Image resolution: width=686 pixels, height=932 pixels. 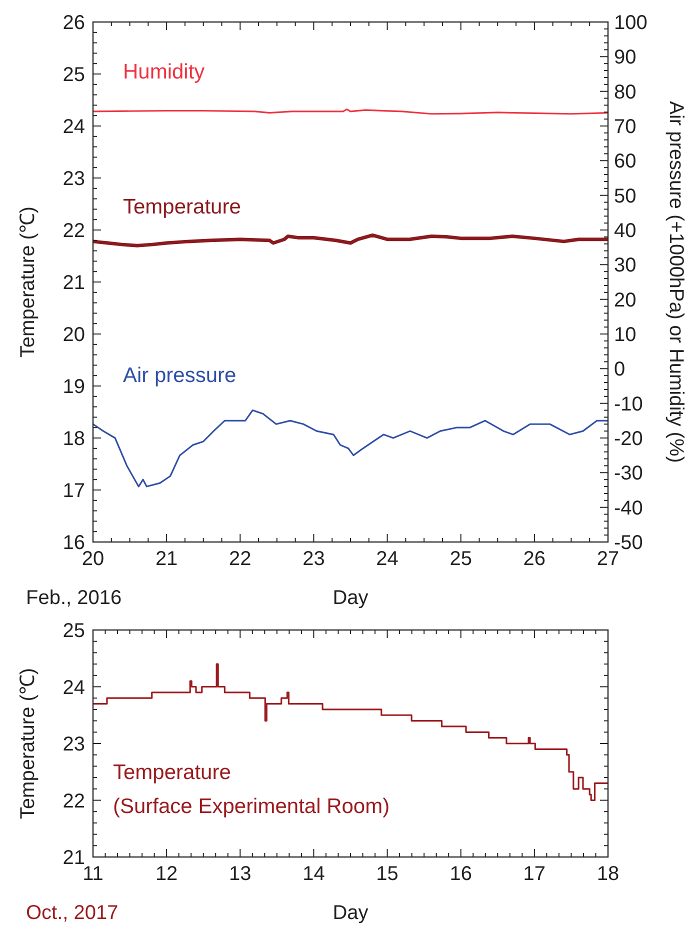 I want to click on y-tick-label: 19, so click(x=73, y=387).